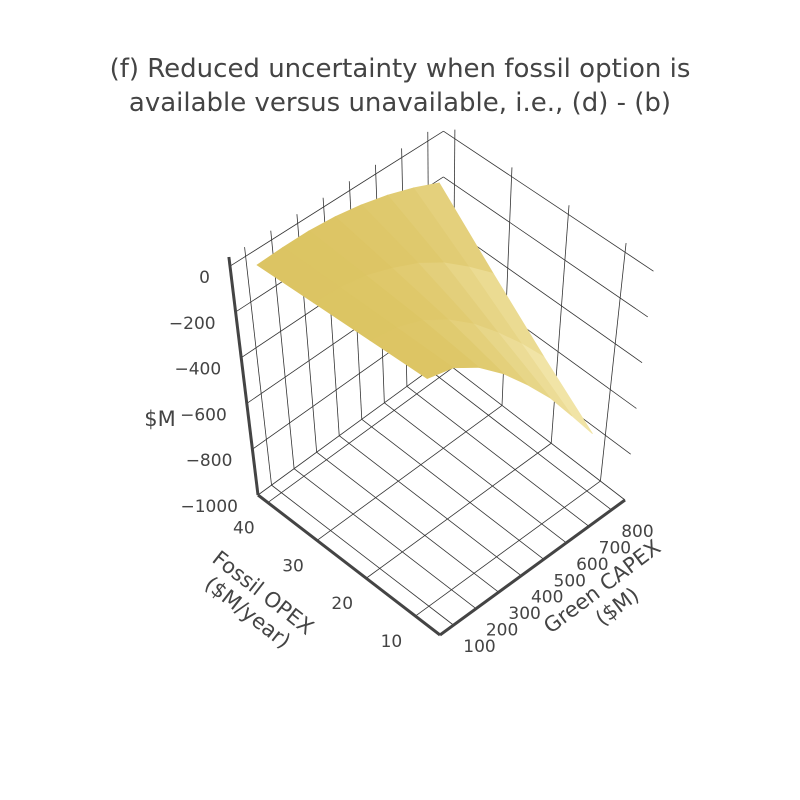  Describe the element at coordinates (615, 548) in the screenshot. I see `x-tick-label: 700` at that location.